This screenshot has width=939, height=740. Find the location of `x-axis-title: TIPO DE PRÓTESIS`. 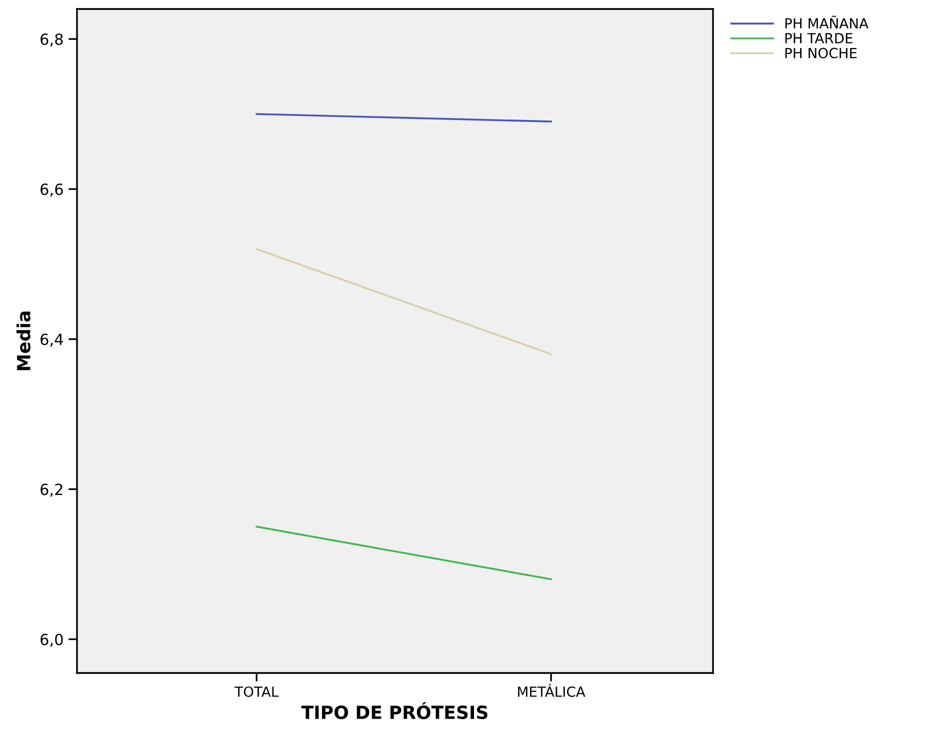

x-axis-title: TIPO DE PRÓTESIS is located at coordinates (394, 711).